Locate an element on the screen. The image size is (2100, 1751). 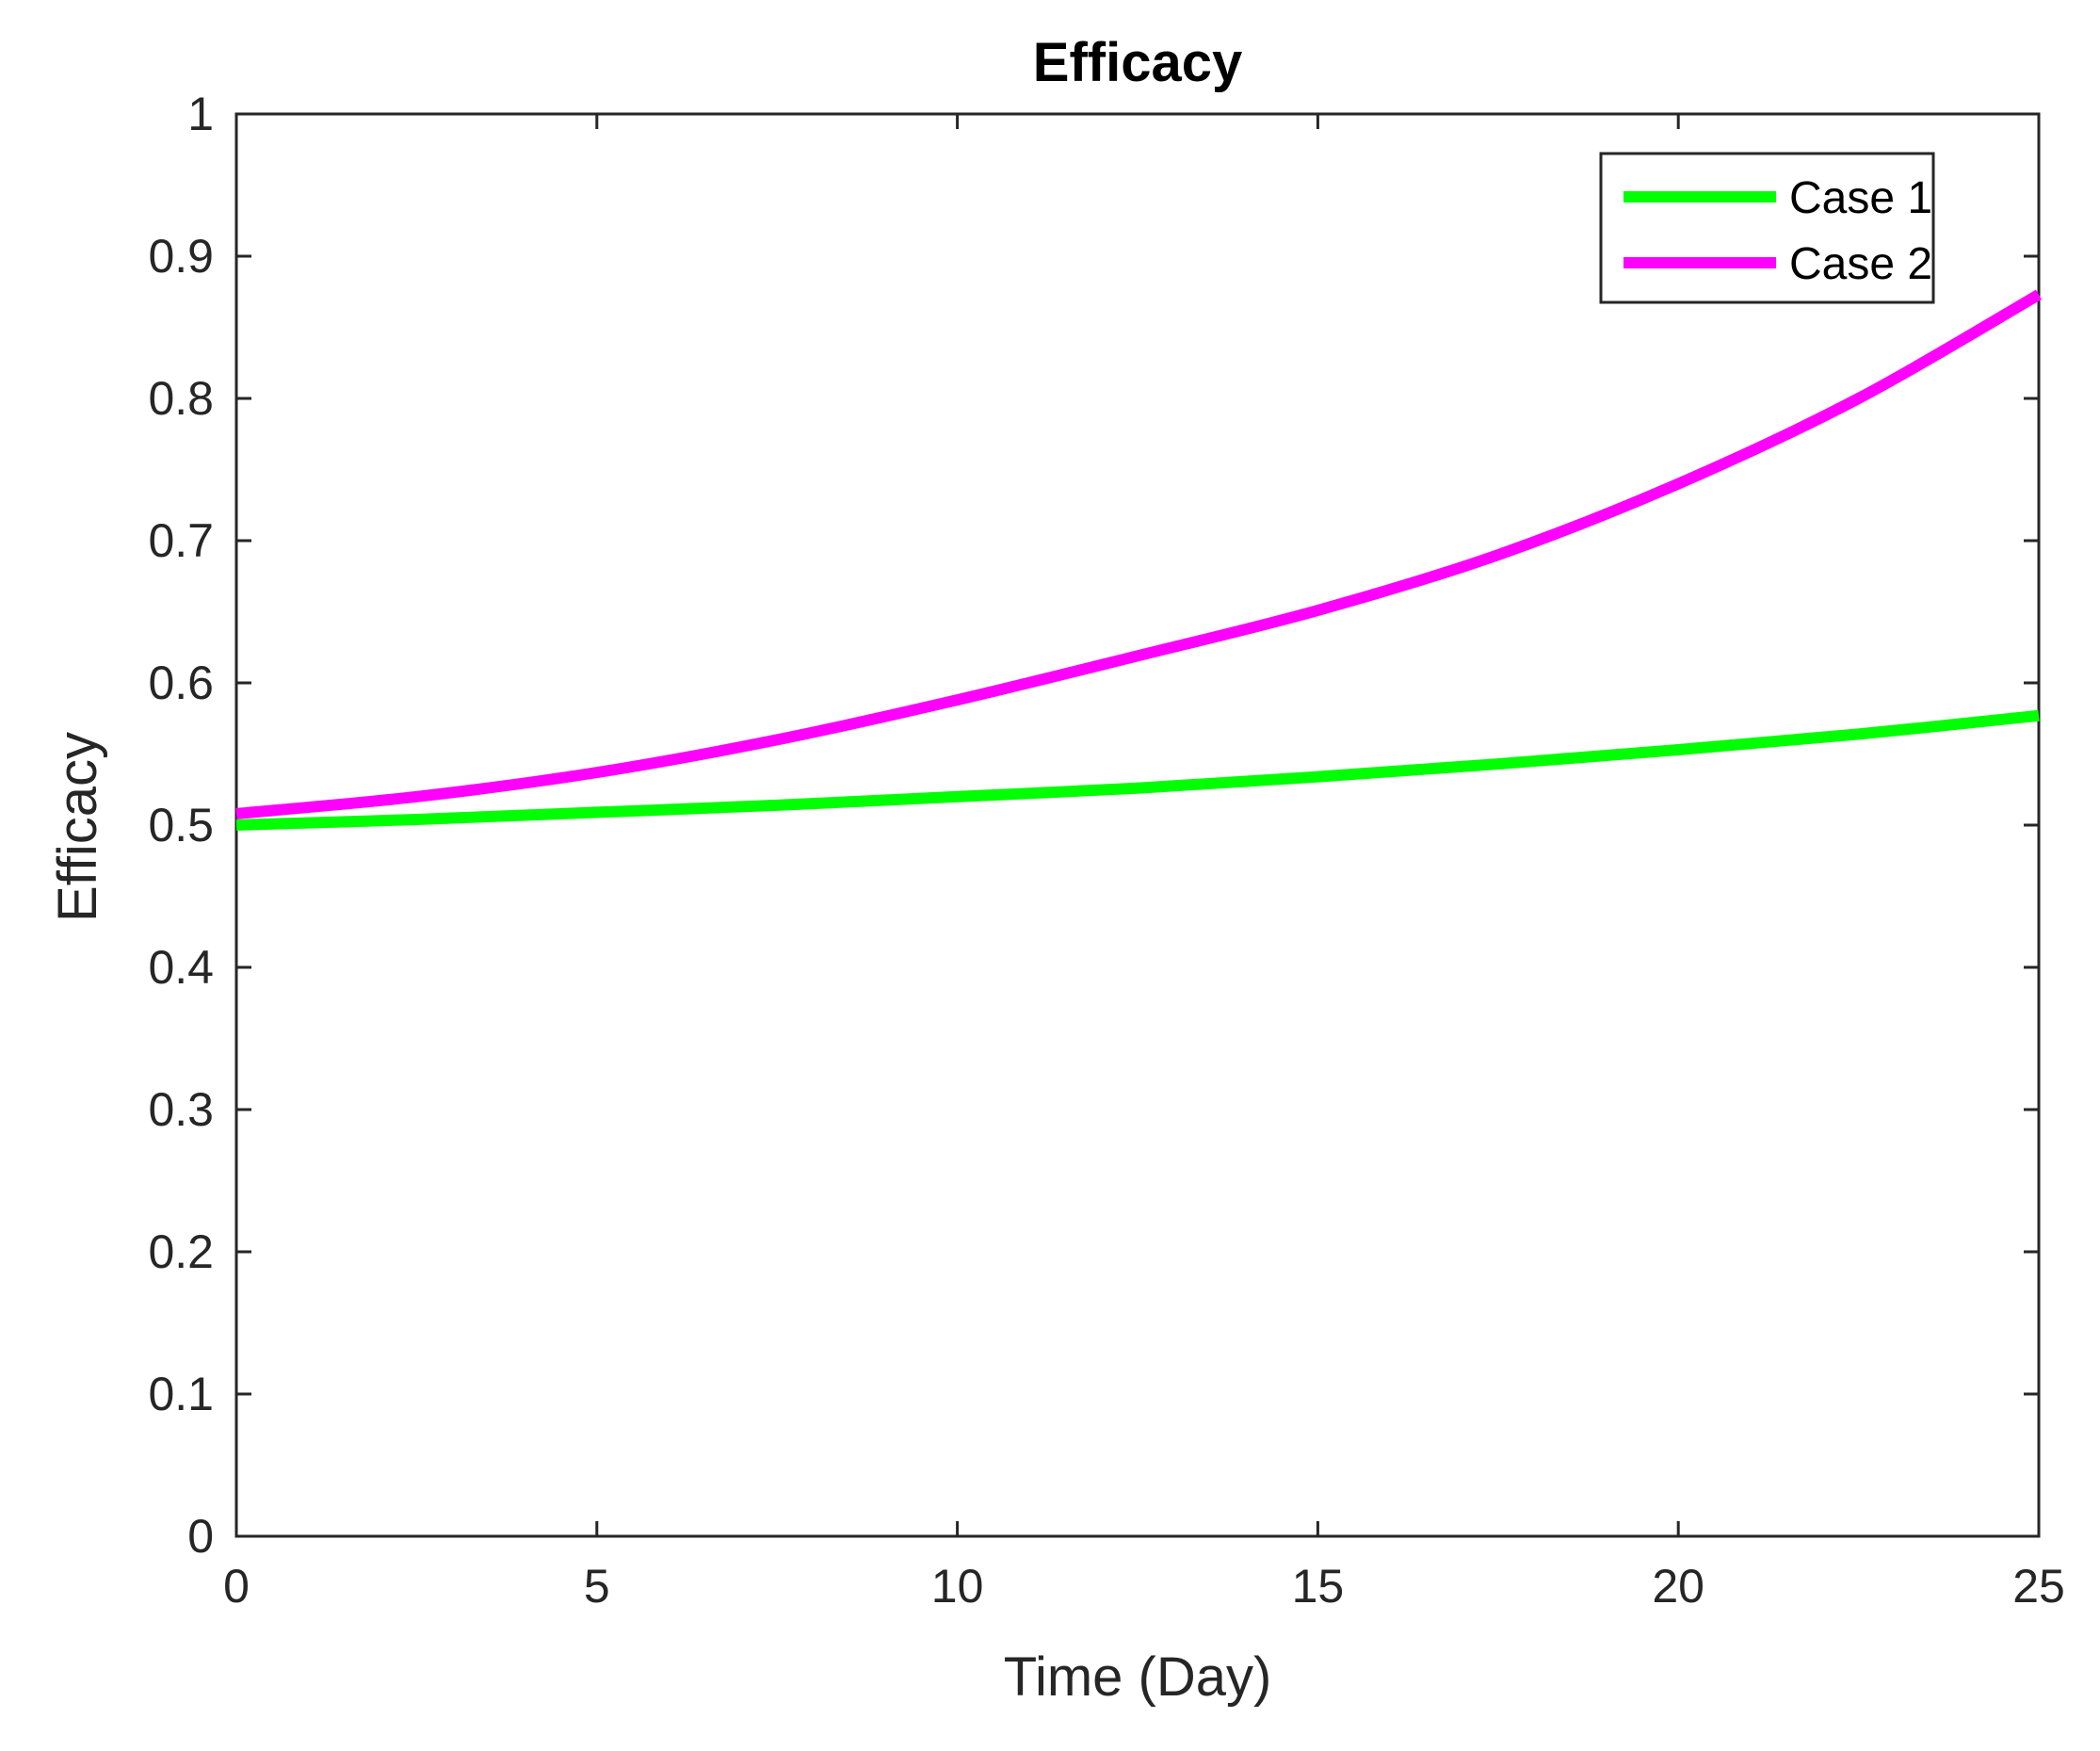
y-tick-label: 0.6 is located at coordinates (181, 683).